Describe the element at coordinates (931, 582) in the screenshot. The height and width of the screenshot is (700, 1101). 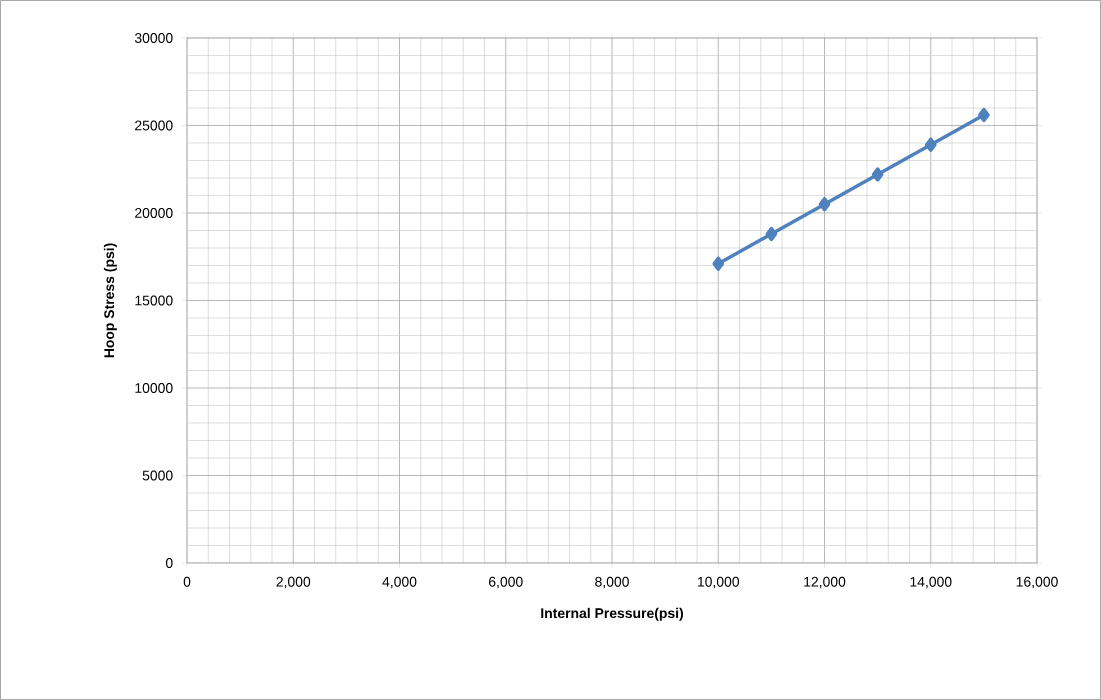
I see `x-tick-label: 14,000` at that location.